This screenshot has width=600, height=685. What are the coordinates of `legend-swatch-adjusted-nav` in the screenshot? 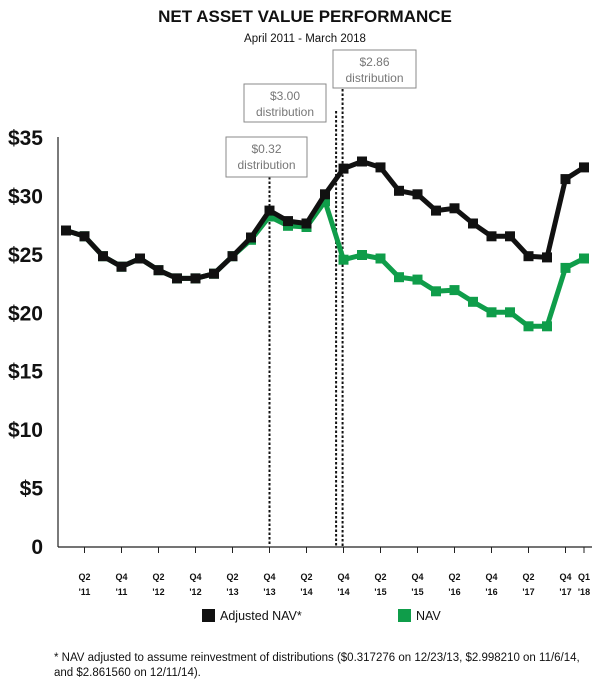 It's located at (208, 615).